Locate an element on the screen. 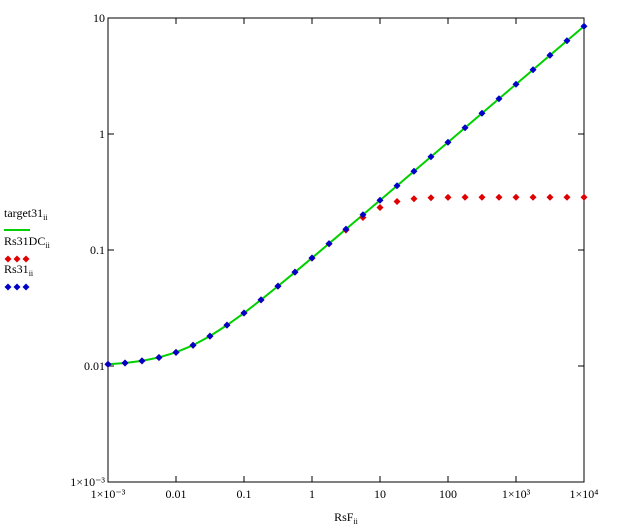 This screenshot has width=618, height=531. x-tick-label: 0.01 is located at coordinates (176, 494).